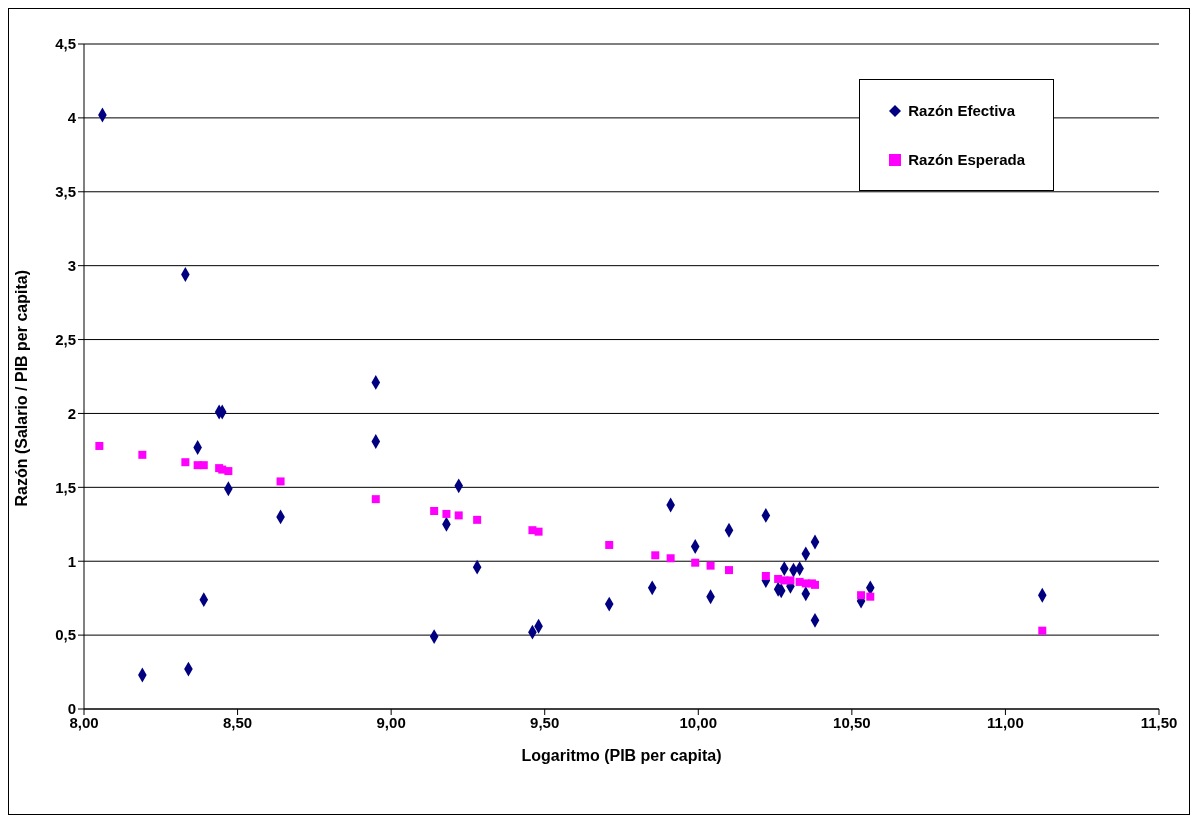  I want to click on y-tick-label: 2,5, so click(65, 339).